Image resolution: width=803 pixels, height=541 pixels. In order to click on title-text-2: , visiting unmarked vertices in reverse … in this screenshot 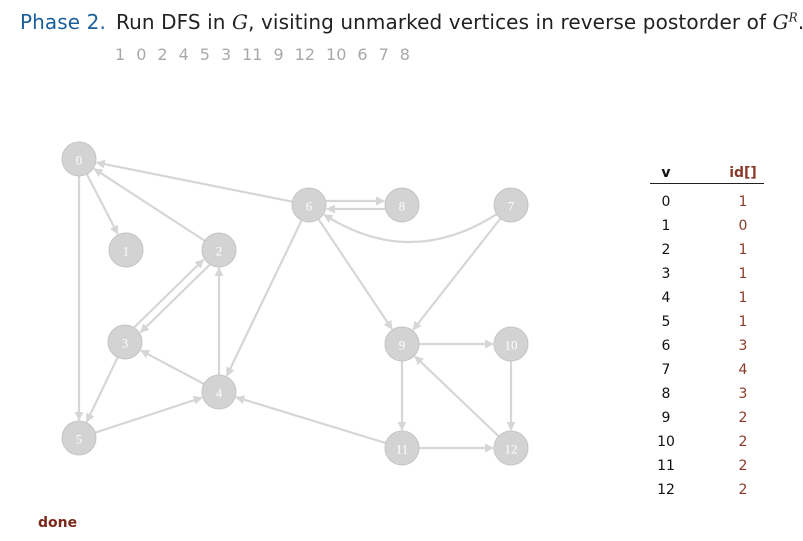, I will do `click(510, 22)`.